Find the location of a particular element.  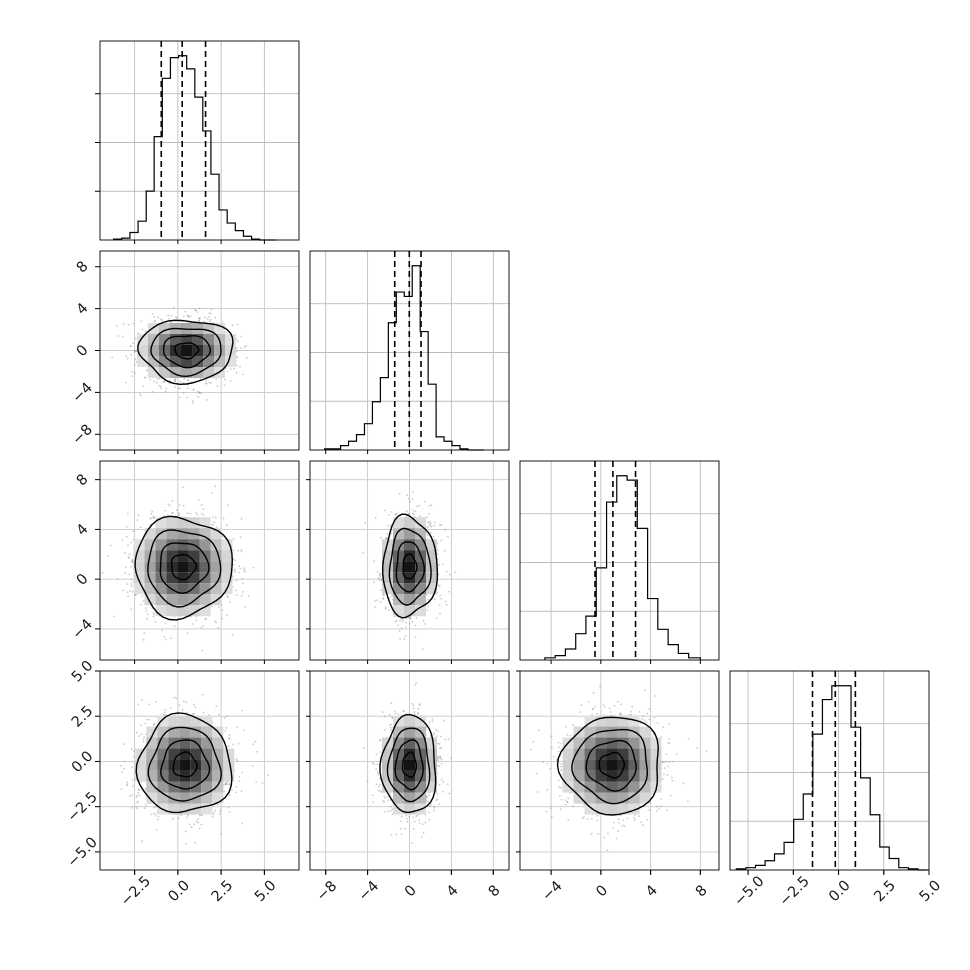

y-tick-label: 0 is located at coordinates (83, 351).